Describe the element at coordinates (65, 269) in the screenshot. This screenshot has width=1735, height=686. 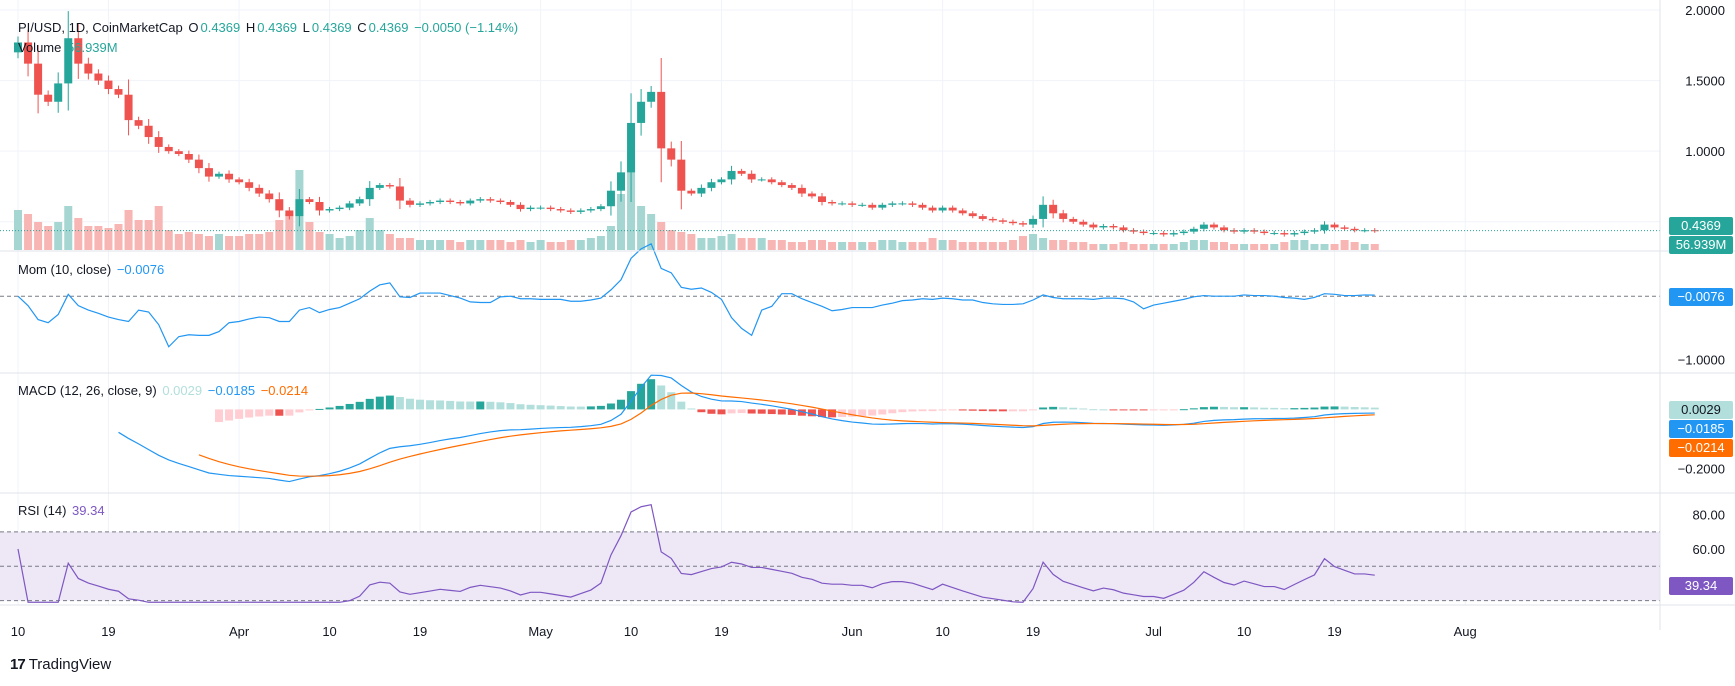
I see `mom-label: Mom (10, close)` at that location.